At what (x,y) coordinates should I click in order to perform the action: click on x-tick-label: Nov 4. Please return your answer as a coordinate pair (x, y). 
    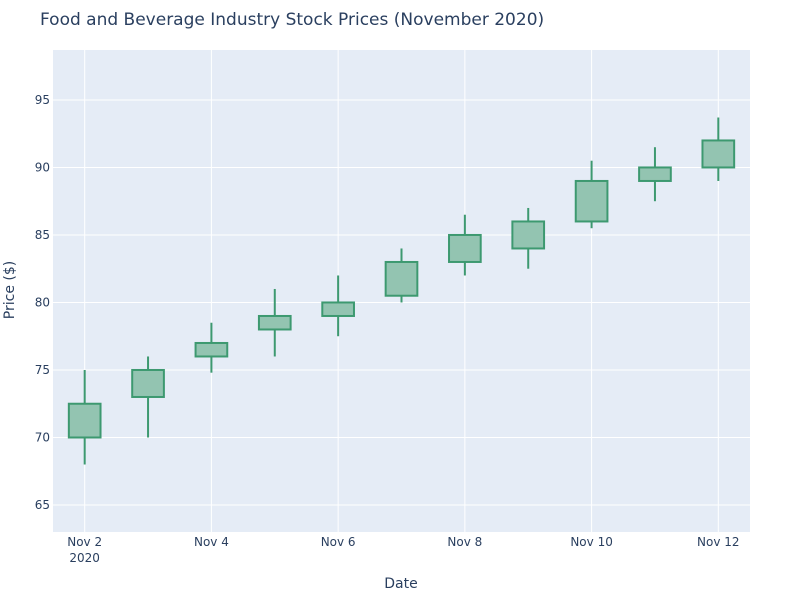
    Looking at the image, I should click on (211, 542).